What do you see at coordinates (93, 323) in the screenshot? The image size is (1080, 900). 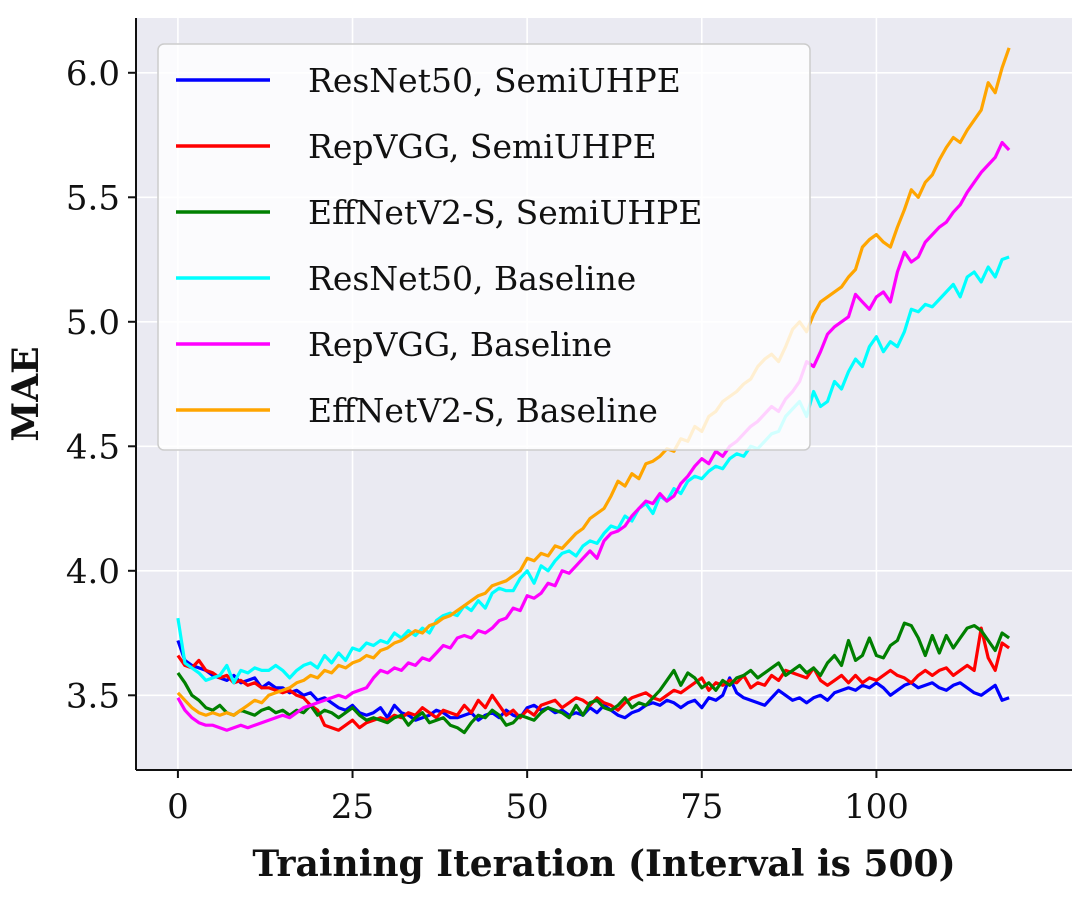 I see `y-tick-label: 5.0` at bounding box center [93, 323].